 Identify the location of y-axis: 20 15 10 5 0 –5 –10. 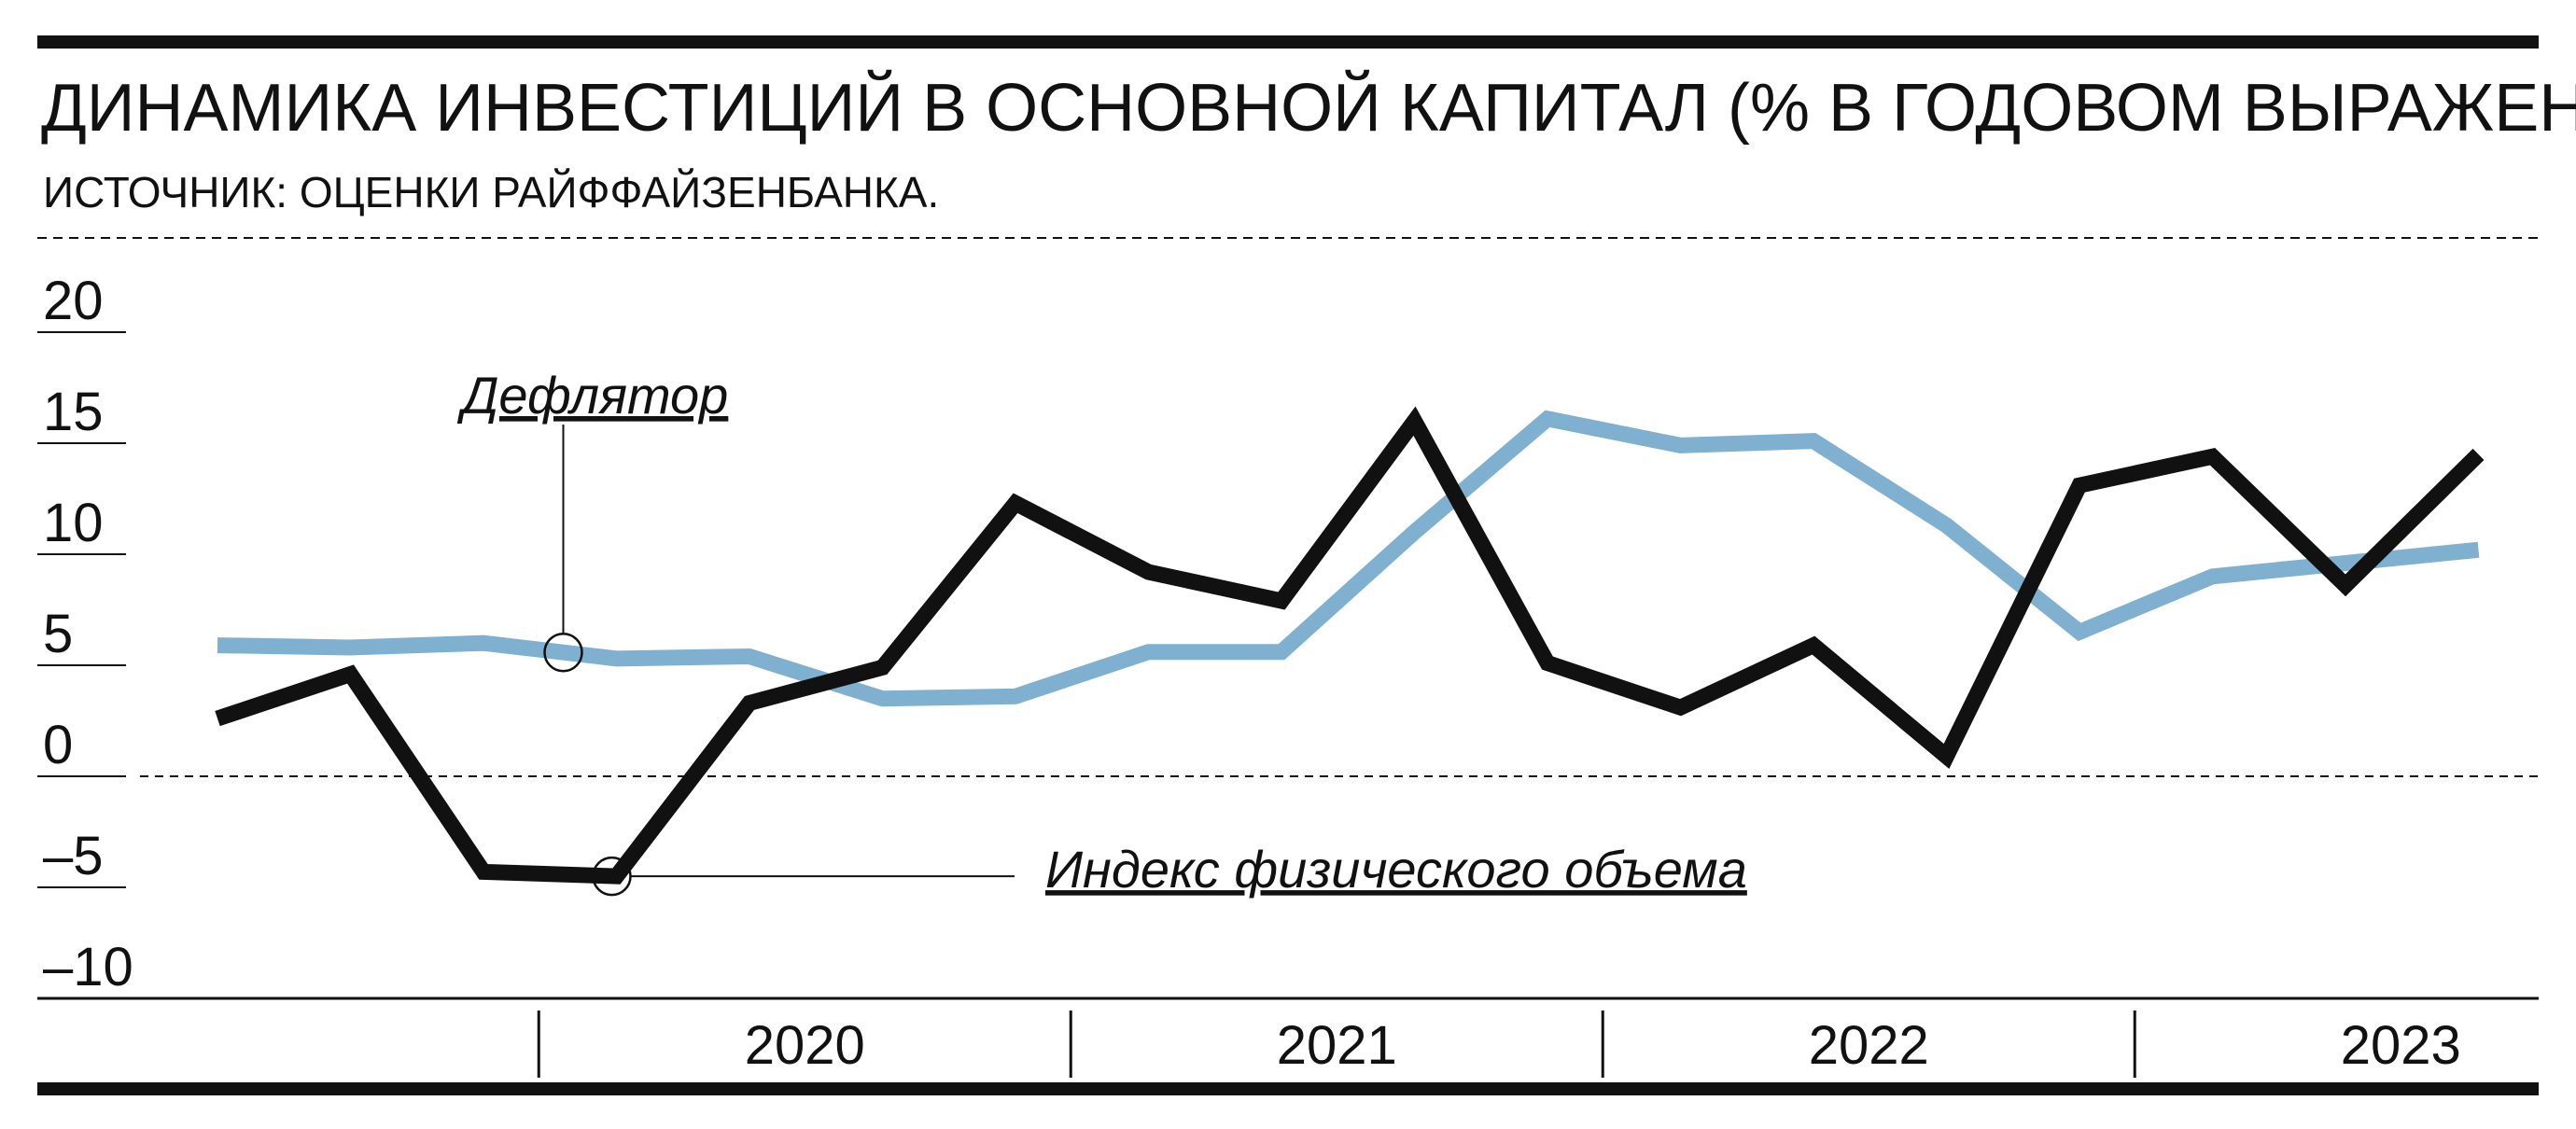
(85, 634).